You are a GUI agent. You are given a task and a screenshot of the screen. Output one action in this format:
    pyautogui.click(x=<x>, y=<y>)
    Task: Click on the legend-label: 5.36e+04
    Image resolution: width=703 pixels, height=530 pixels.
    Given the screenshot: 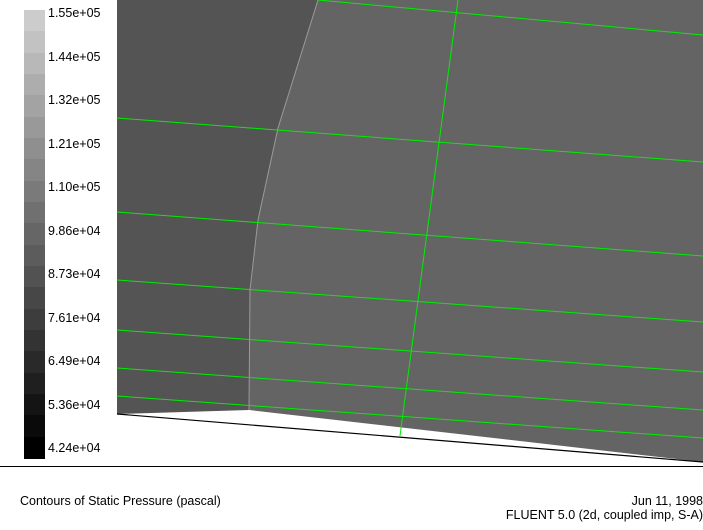 What is the action you would take?
    pyautogui.click(x=74, y=404)
    